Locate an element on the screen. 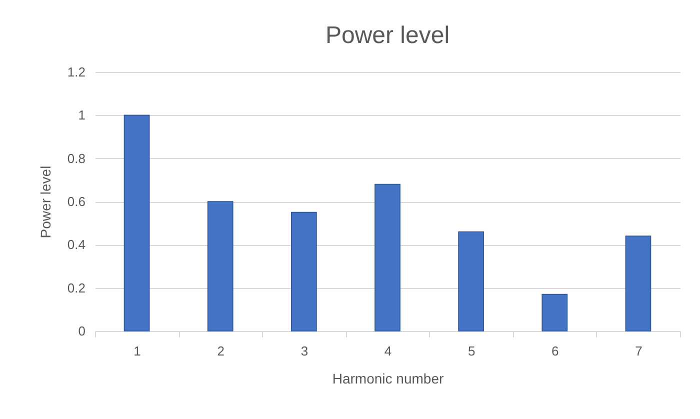 Image resolution: width=700 pixels, height=419 pixels. x-axis-title: Harmonic number is located at coordinates (388, 378).